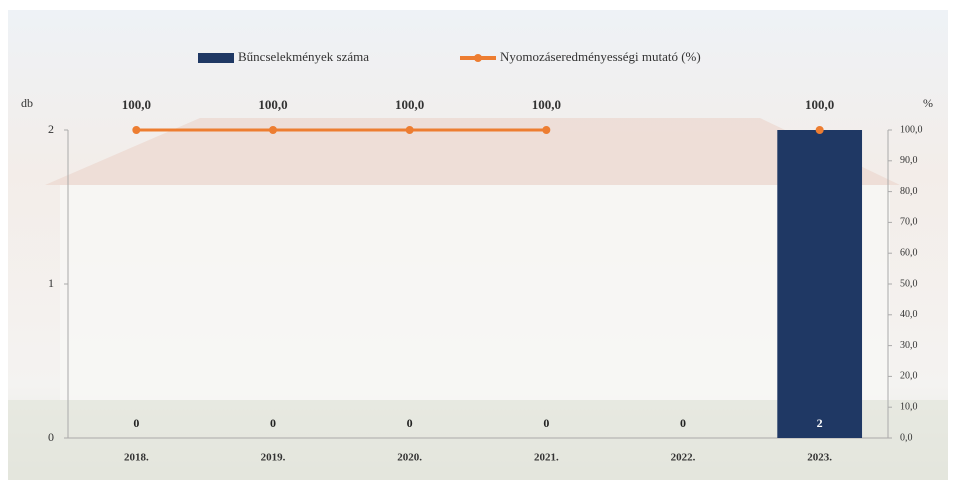 The image size is (955, 486). I want to click on y-tick-label: 1, so click(51, 283).